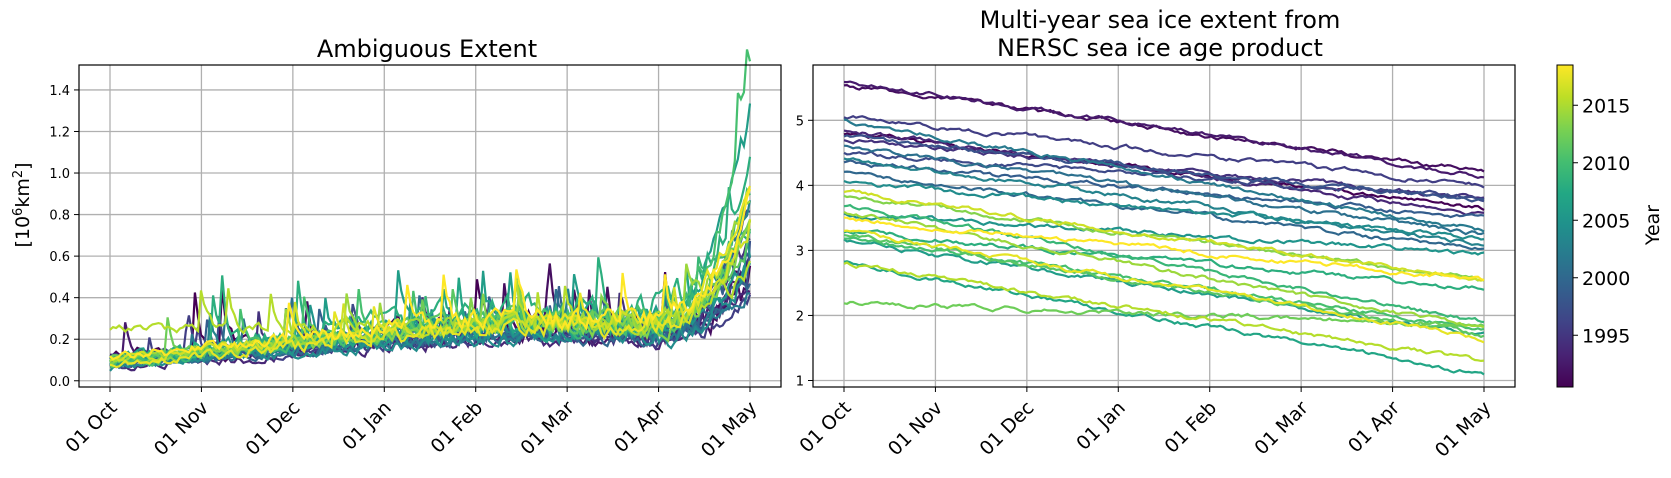 The height and width of the screenshot is (478, 1671). Describe the element at coordinates (91, 427) in the screenshot. I see `left-xtick-label: 01 Oct` at that location.